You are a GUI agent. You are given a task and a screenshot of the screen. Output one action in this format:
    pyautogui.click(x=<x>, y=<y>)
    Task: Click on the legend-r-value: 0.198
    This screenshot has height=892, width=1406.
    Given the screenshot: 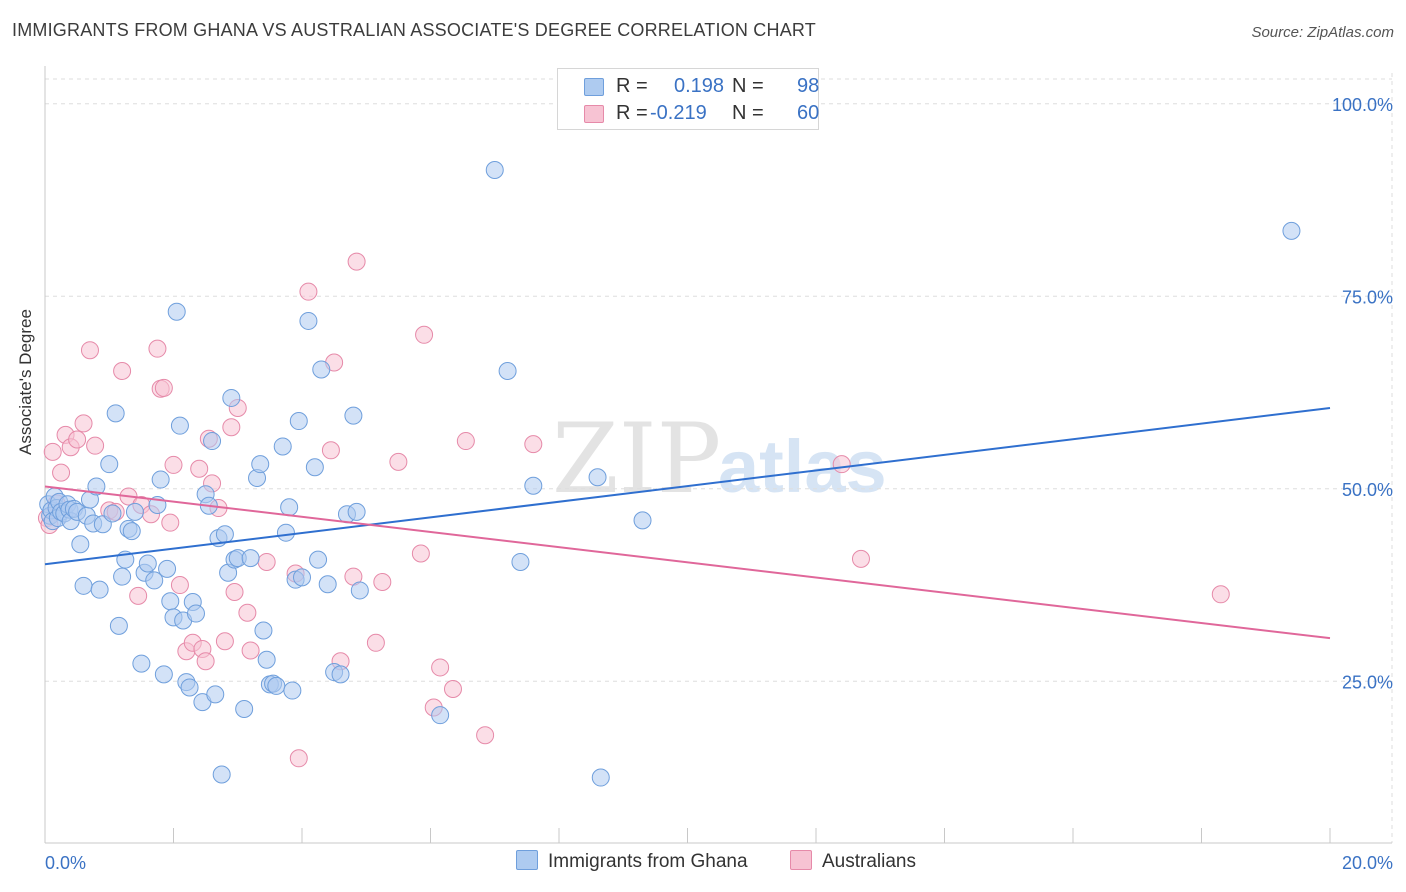 What is the action you would take?
    pyautogui.click(x=699, y=86)
    